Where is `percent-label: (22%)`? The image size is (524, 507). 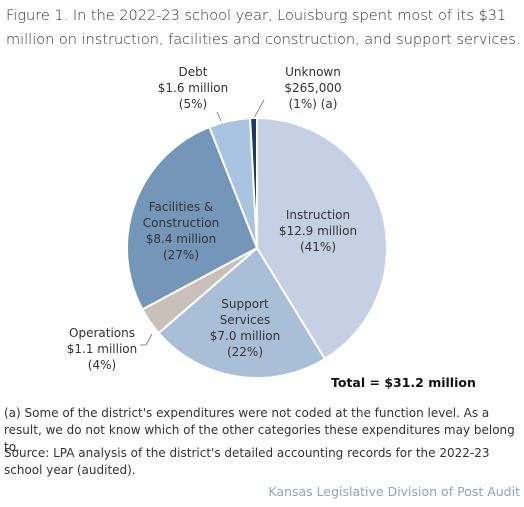 percent-label: (22%) is located at coordinates (245, 352).